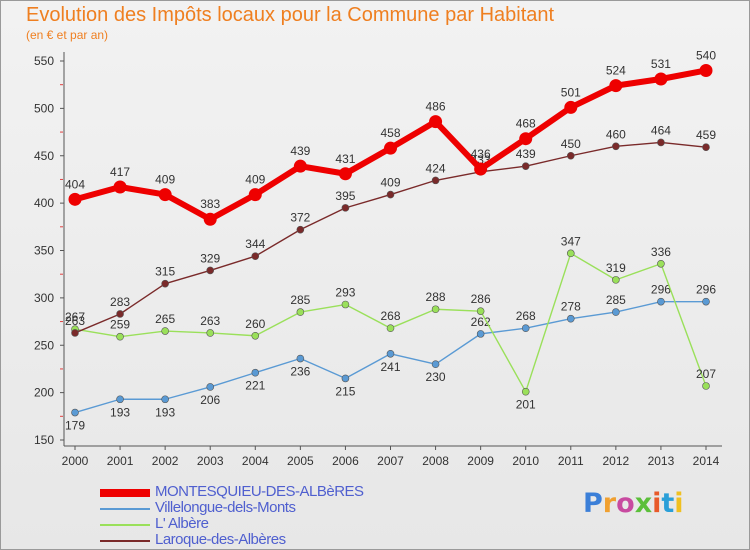 This screenshot has height=550, width=750. What do you see at coordinates (255, 461) in the screenshot?
I see `x-tick-label-2004: 2004` at bounding box center [255, 461].